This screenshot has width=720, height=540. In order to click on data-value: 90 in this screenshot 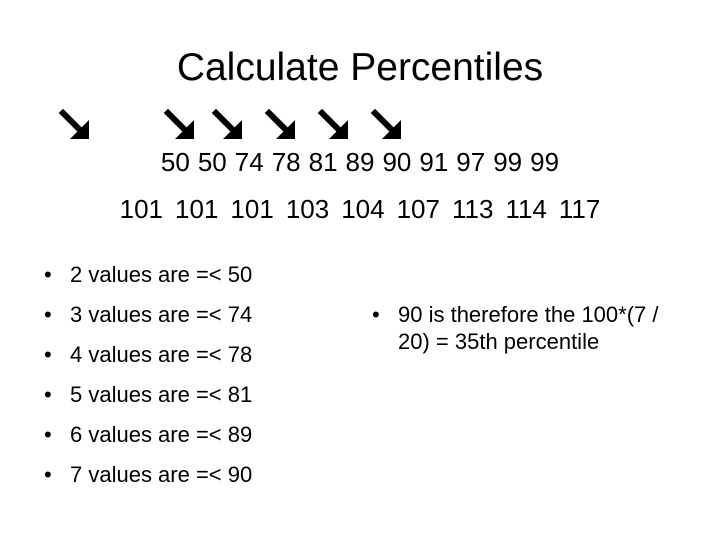, I will do `click(397, 162)`.